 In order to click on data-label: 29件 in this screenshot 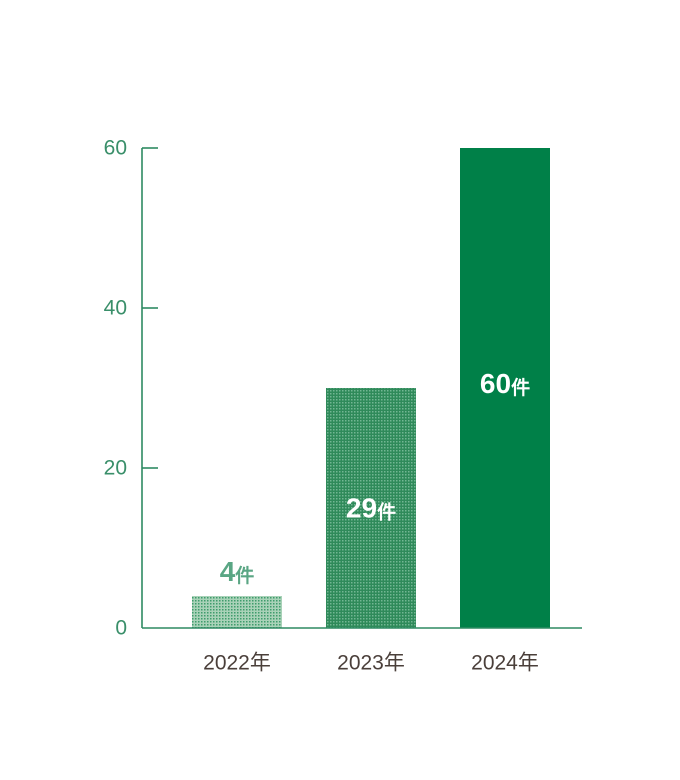, I will do `click(371, 508)`.